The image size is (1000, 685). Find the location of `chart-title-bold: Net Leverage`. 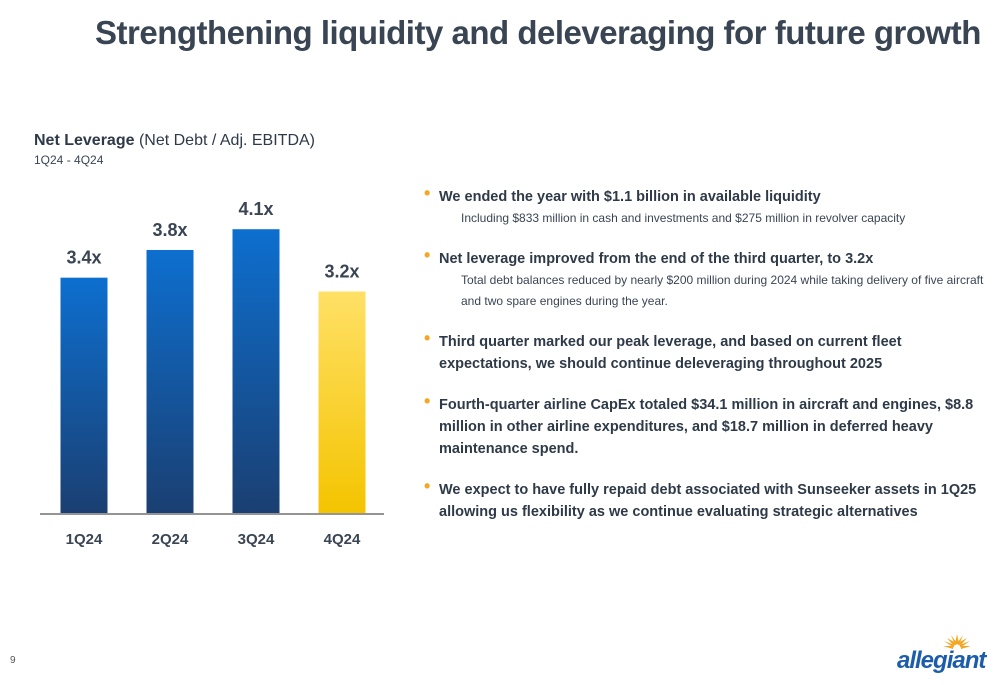

chart-title-bold: Net Leverage is located at coordinates (84, 140).